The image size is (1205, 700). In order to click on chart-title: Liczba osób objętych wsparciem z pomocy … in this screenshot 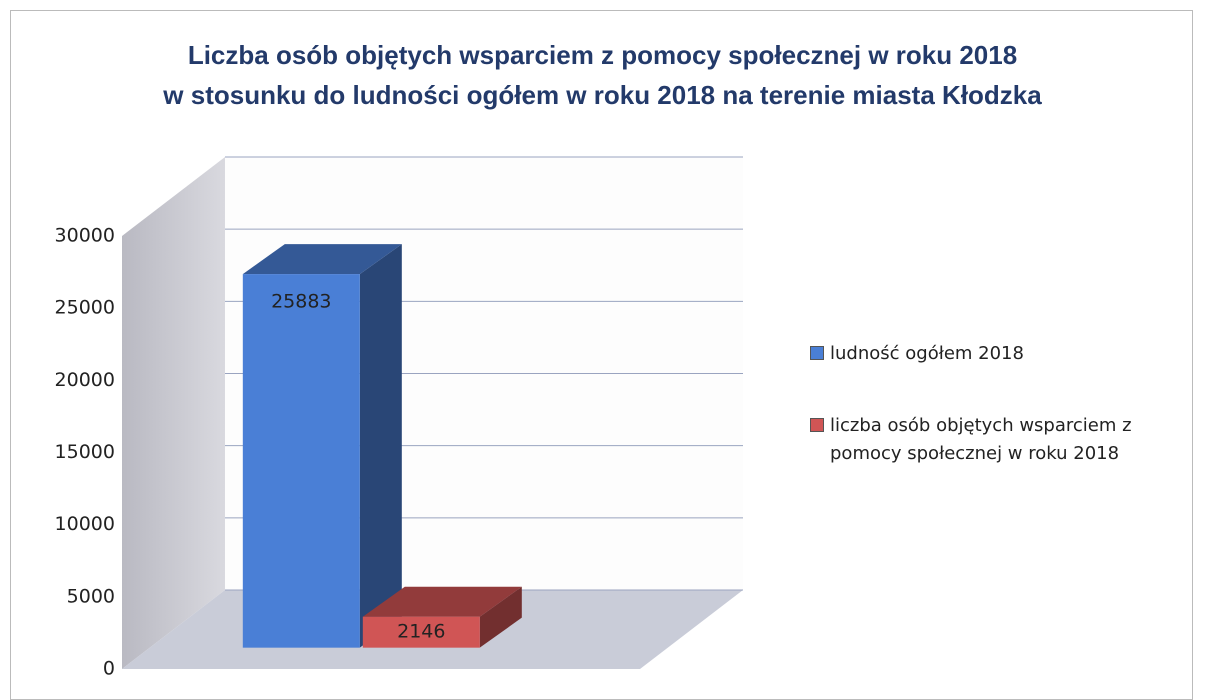, I will do `click(602, 55)`.